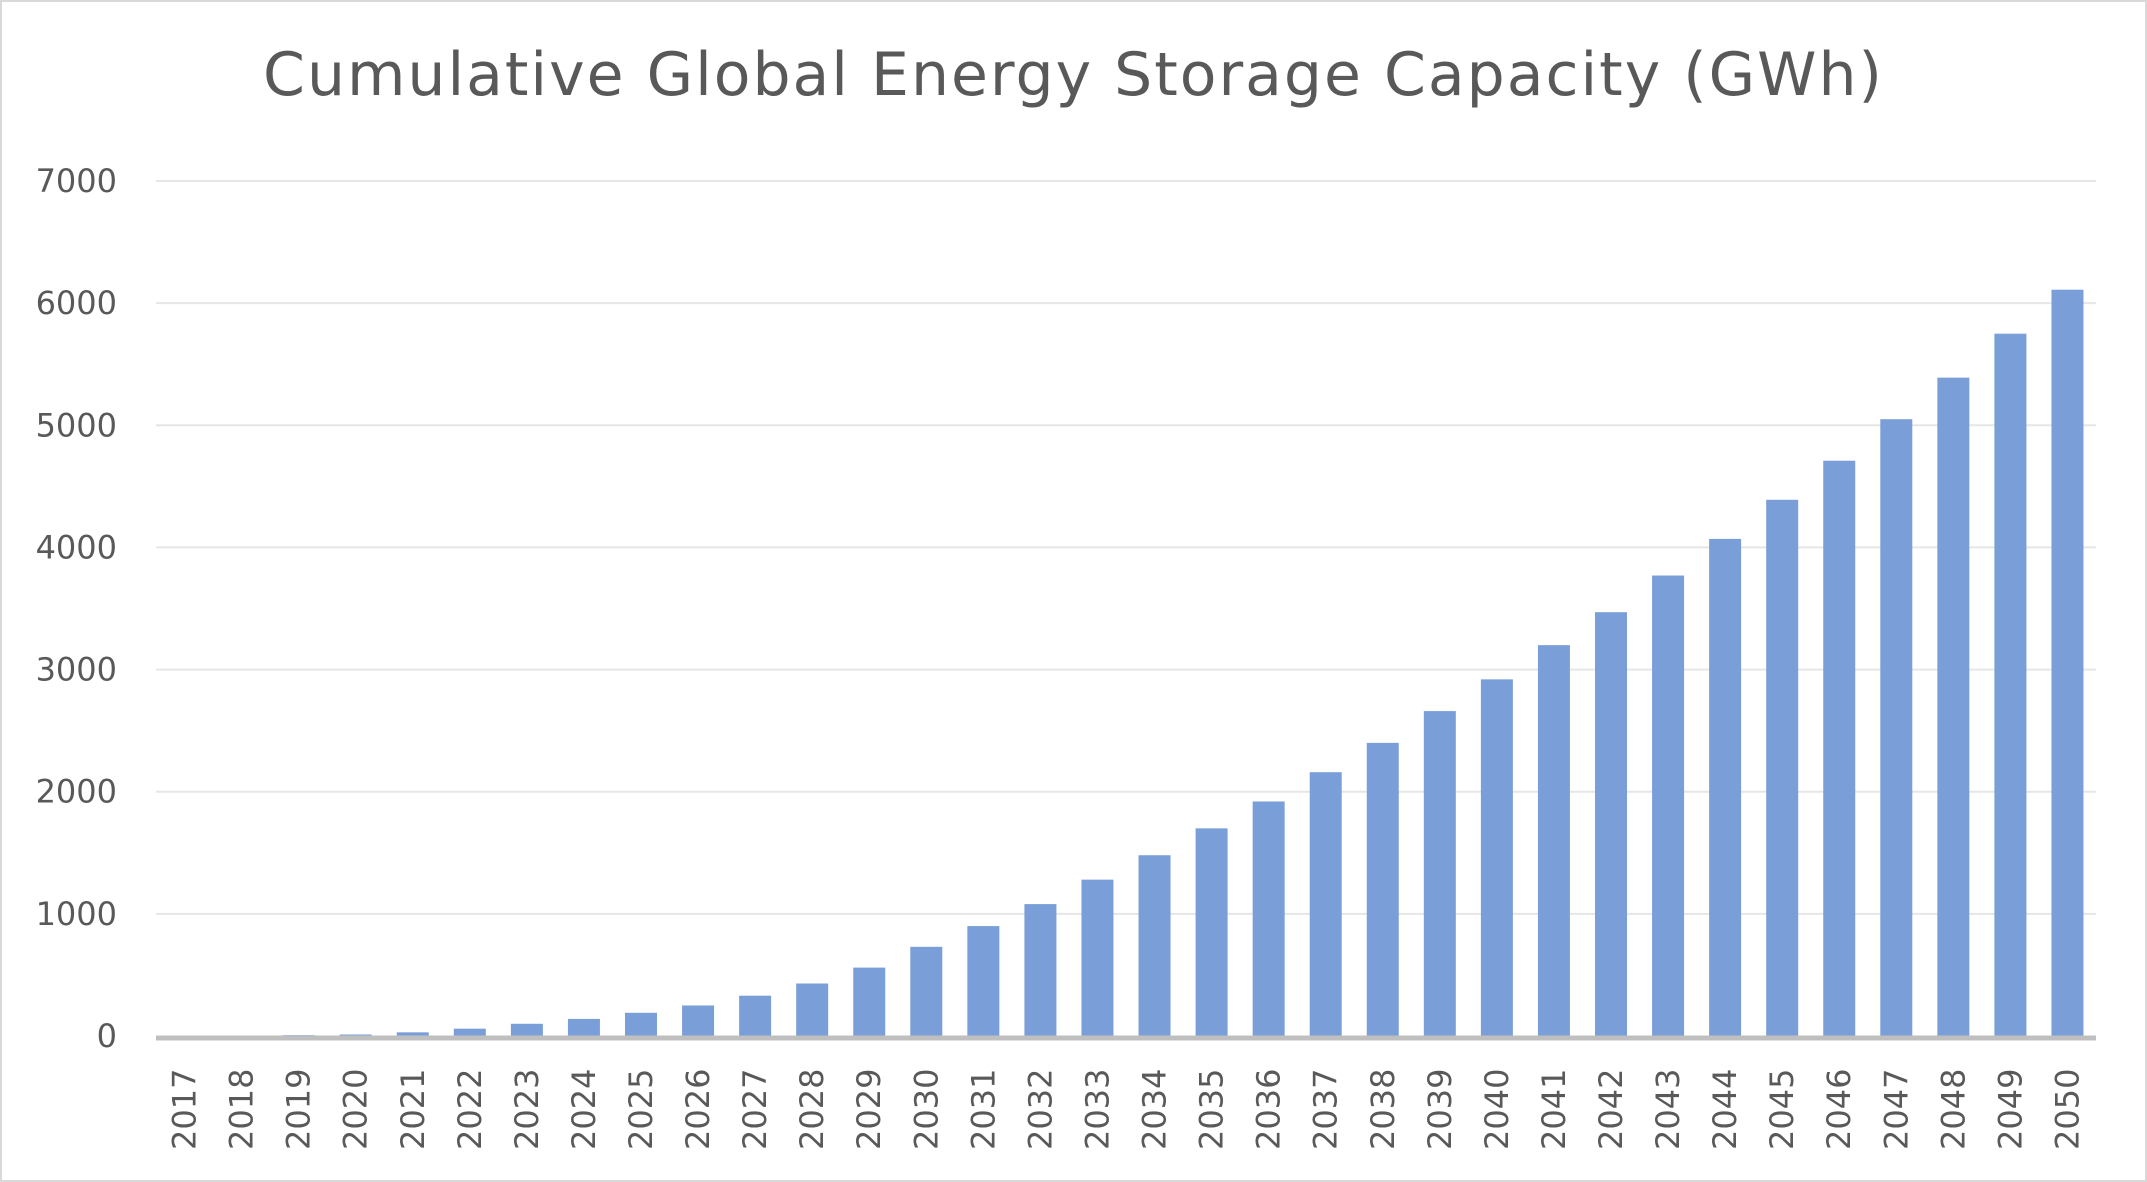 The width and height of the screenshot is (2147, 1182). What do you see at coordinates (1097, 957) in the screenshot?
I see `bar-2033` at bounding box center [1097, 957].